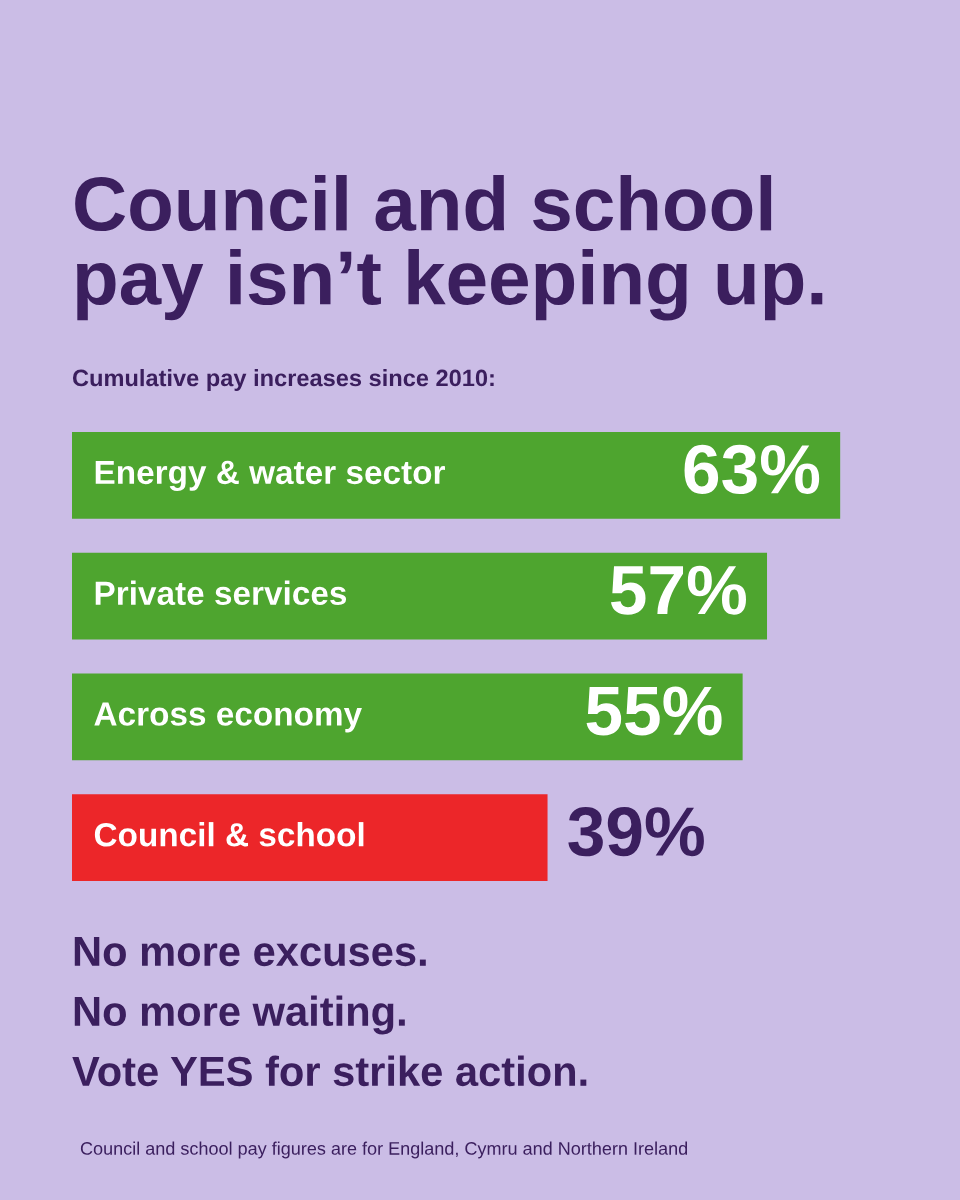 The width and height of the screenshot is (960, 1200). I want to click on y-tick-label: Council & school, so click(229, 834).